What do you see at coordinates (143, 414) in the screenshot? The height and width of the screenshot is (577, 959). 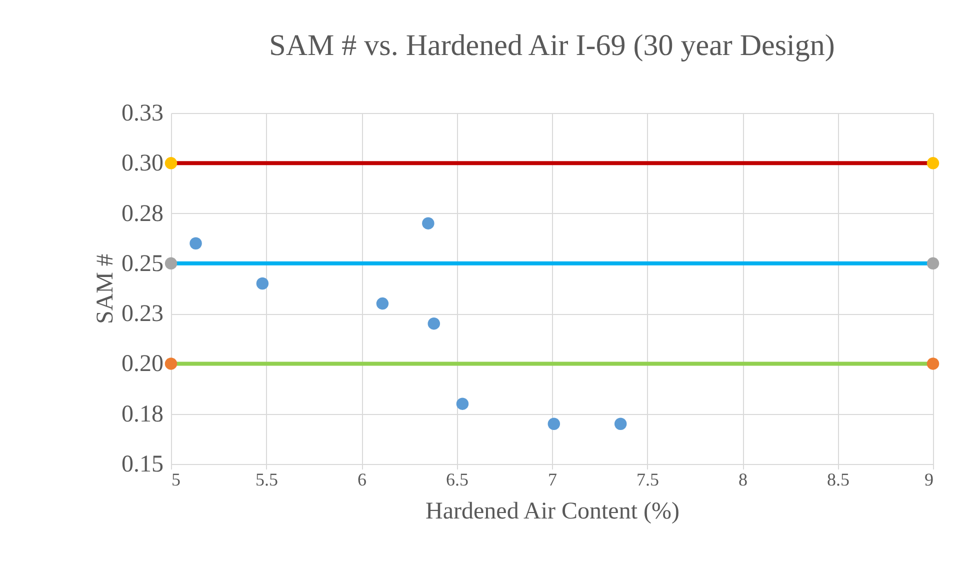 I see `y-tick-label: 0.18` at bounding box center [143, 414].